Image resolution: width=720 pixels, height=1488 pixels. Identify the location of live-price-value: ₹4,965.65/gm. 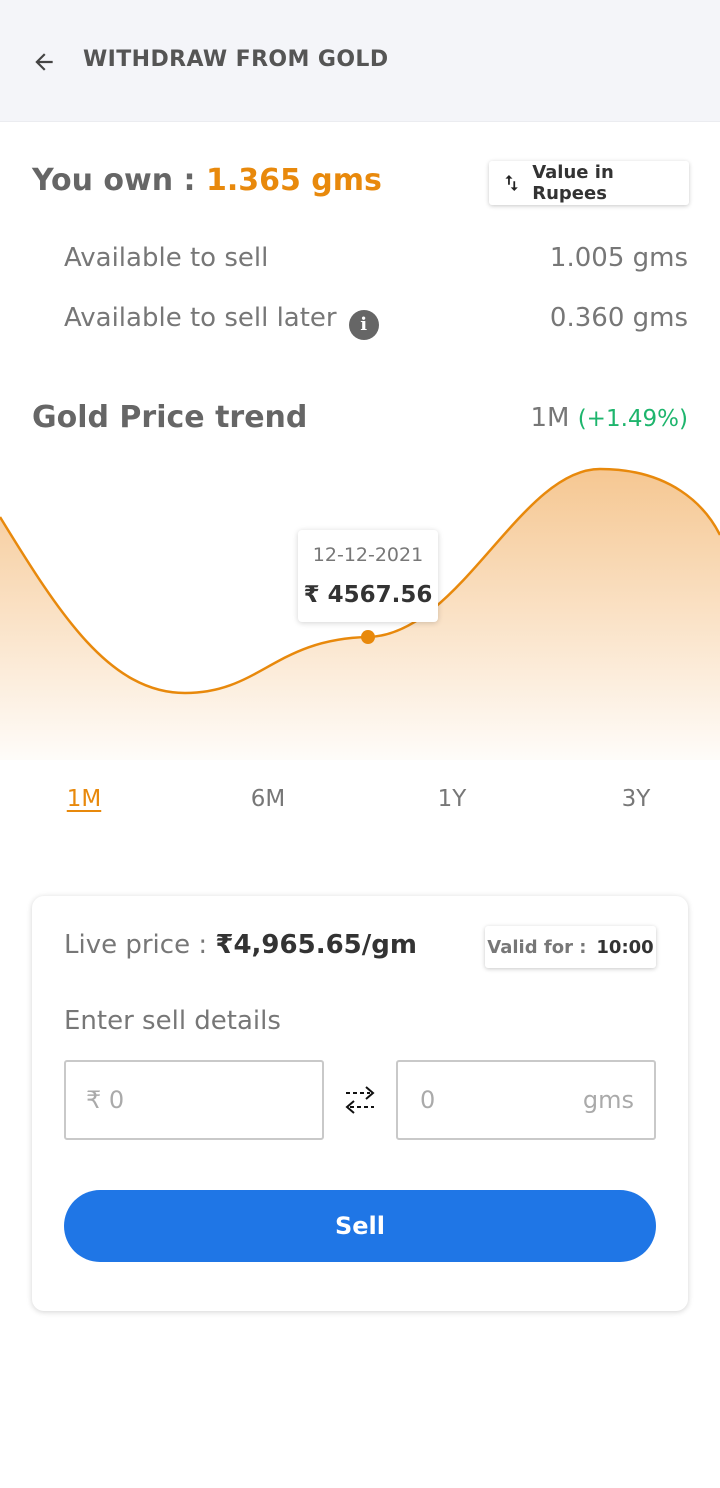
(316, 945).